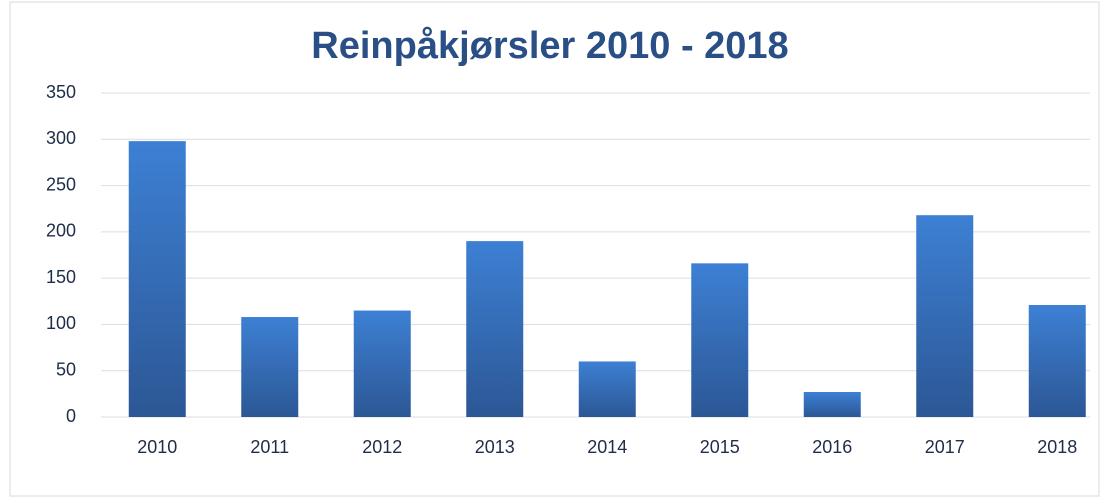 This screenshot has width=1100, height=498. What do you see at coordinates (607, 447) in the screenshot?
I see `x-tick-label: 2014` at bounding box center [607, 447].